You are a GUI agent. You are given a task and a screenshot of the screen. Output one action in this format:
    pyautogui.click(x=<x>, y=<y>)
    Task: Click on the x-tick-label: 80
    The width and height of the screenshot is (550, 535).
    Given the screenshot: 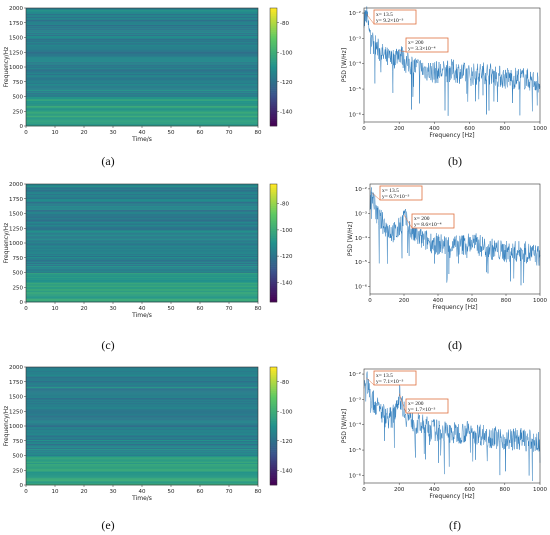 What is the action you would take?
    pyautogui.click(x=258, y=133)
    